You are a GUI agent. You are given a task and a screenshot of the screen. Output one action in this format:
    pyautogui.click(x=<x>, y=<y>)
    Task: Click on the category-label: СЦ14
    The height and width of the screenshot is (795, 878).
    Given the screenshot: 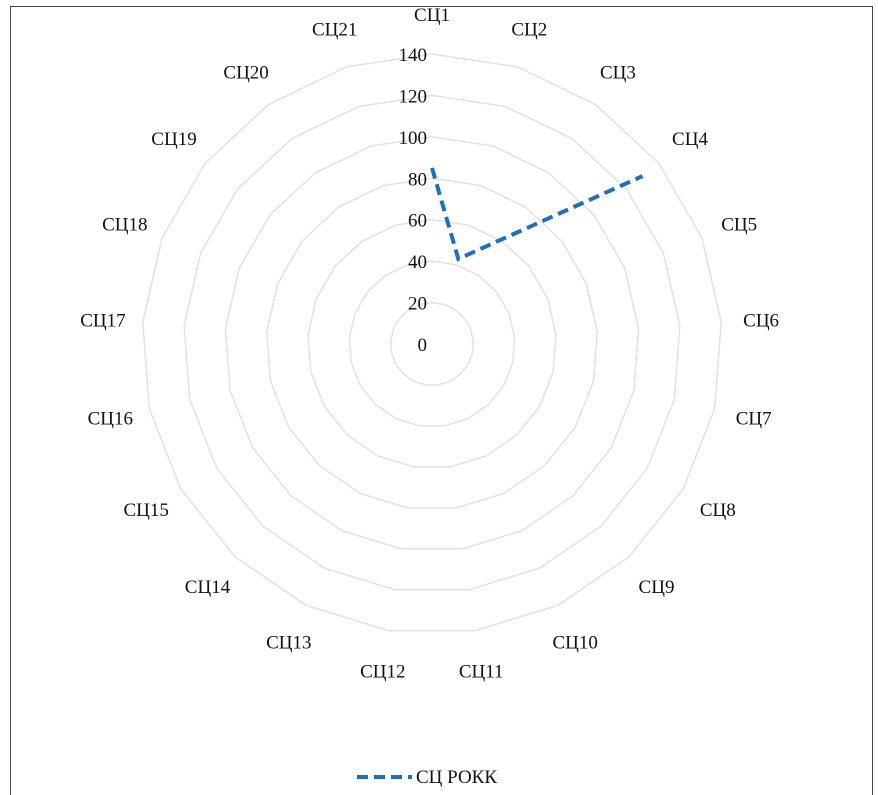 What is the action you would take?
    pyautogui.click(x=208, y=587)
    